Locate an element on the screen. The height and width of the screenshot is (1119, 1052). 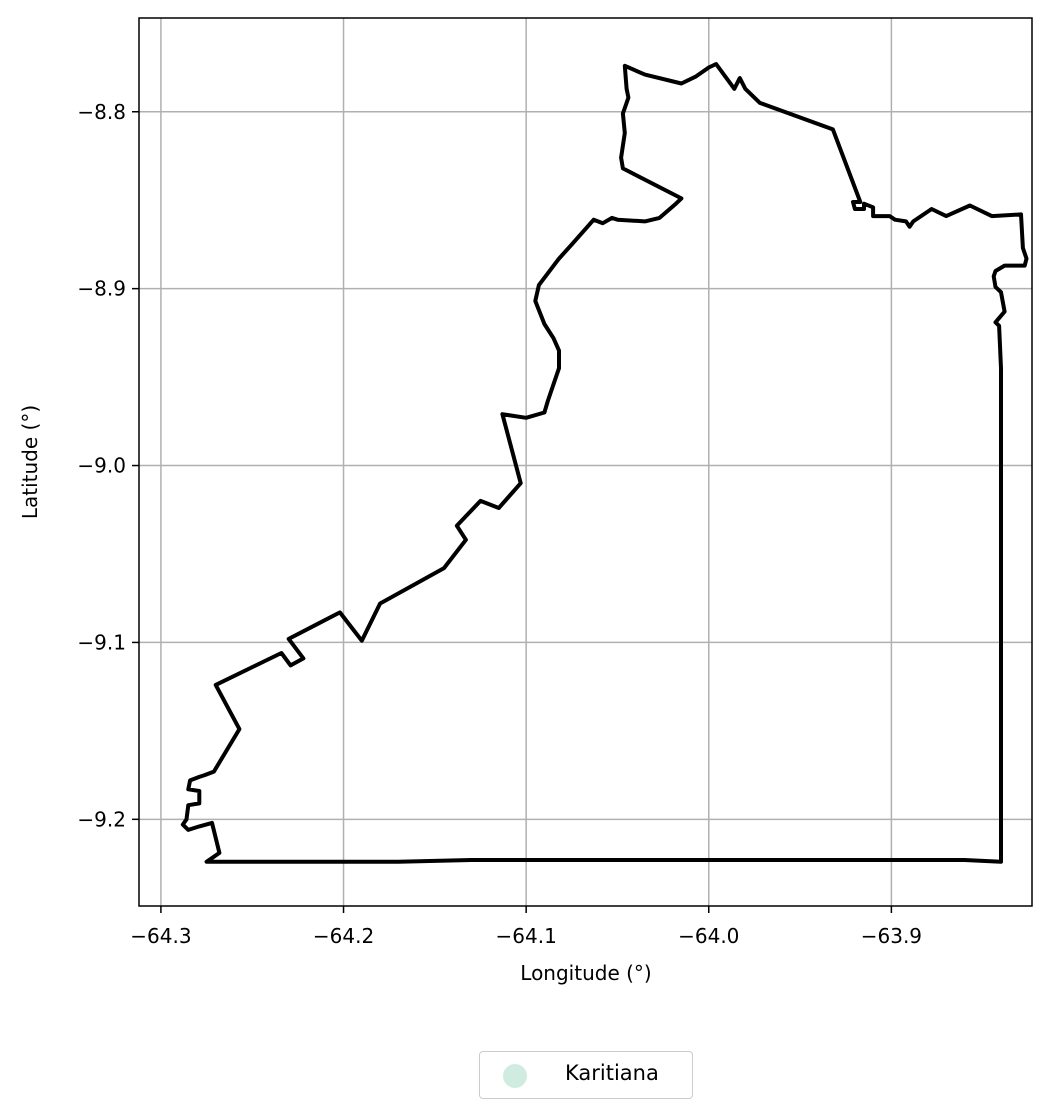
y-axis-label: Latitude (°) is located at coordinates (30, 462).